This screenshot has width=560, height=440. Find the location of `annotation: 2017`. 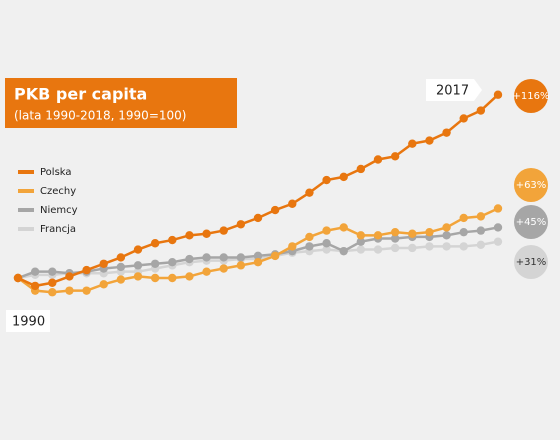

annotation: 2017 is located at coordinates (452, 91).